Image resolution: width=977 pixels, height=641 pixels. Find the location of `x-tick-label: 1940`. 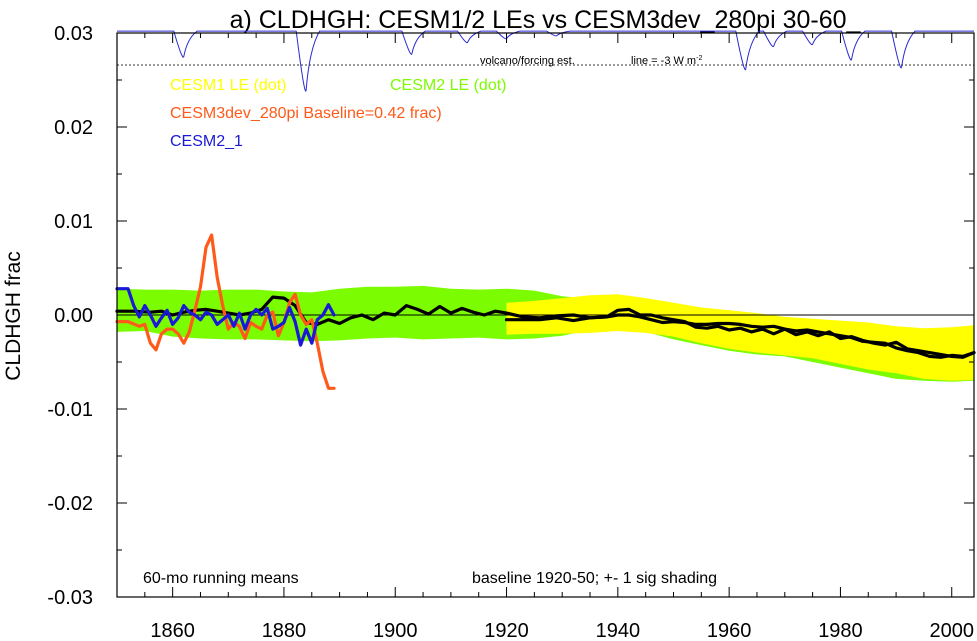

x-tick-label: 1940 is located at coordinates (618, 630).